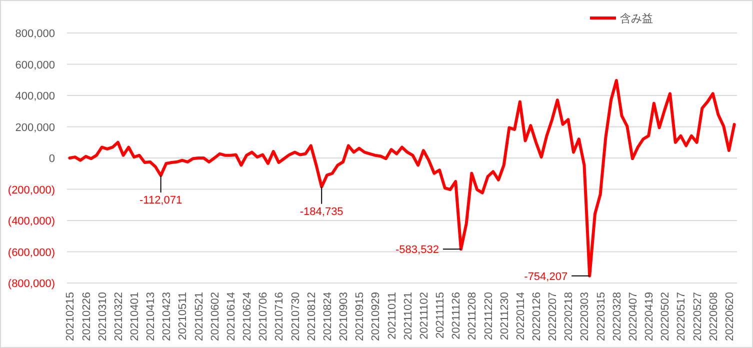 The width and height of the screenshot is (753, 348). What do you see at coordinates (417, 250) in the screenshot?
I see `annotation: -583,532` at bounding box center [417, 250].